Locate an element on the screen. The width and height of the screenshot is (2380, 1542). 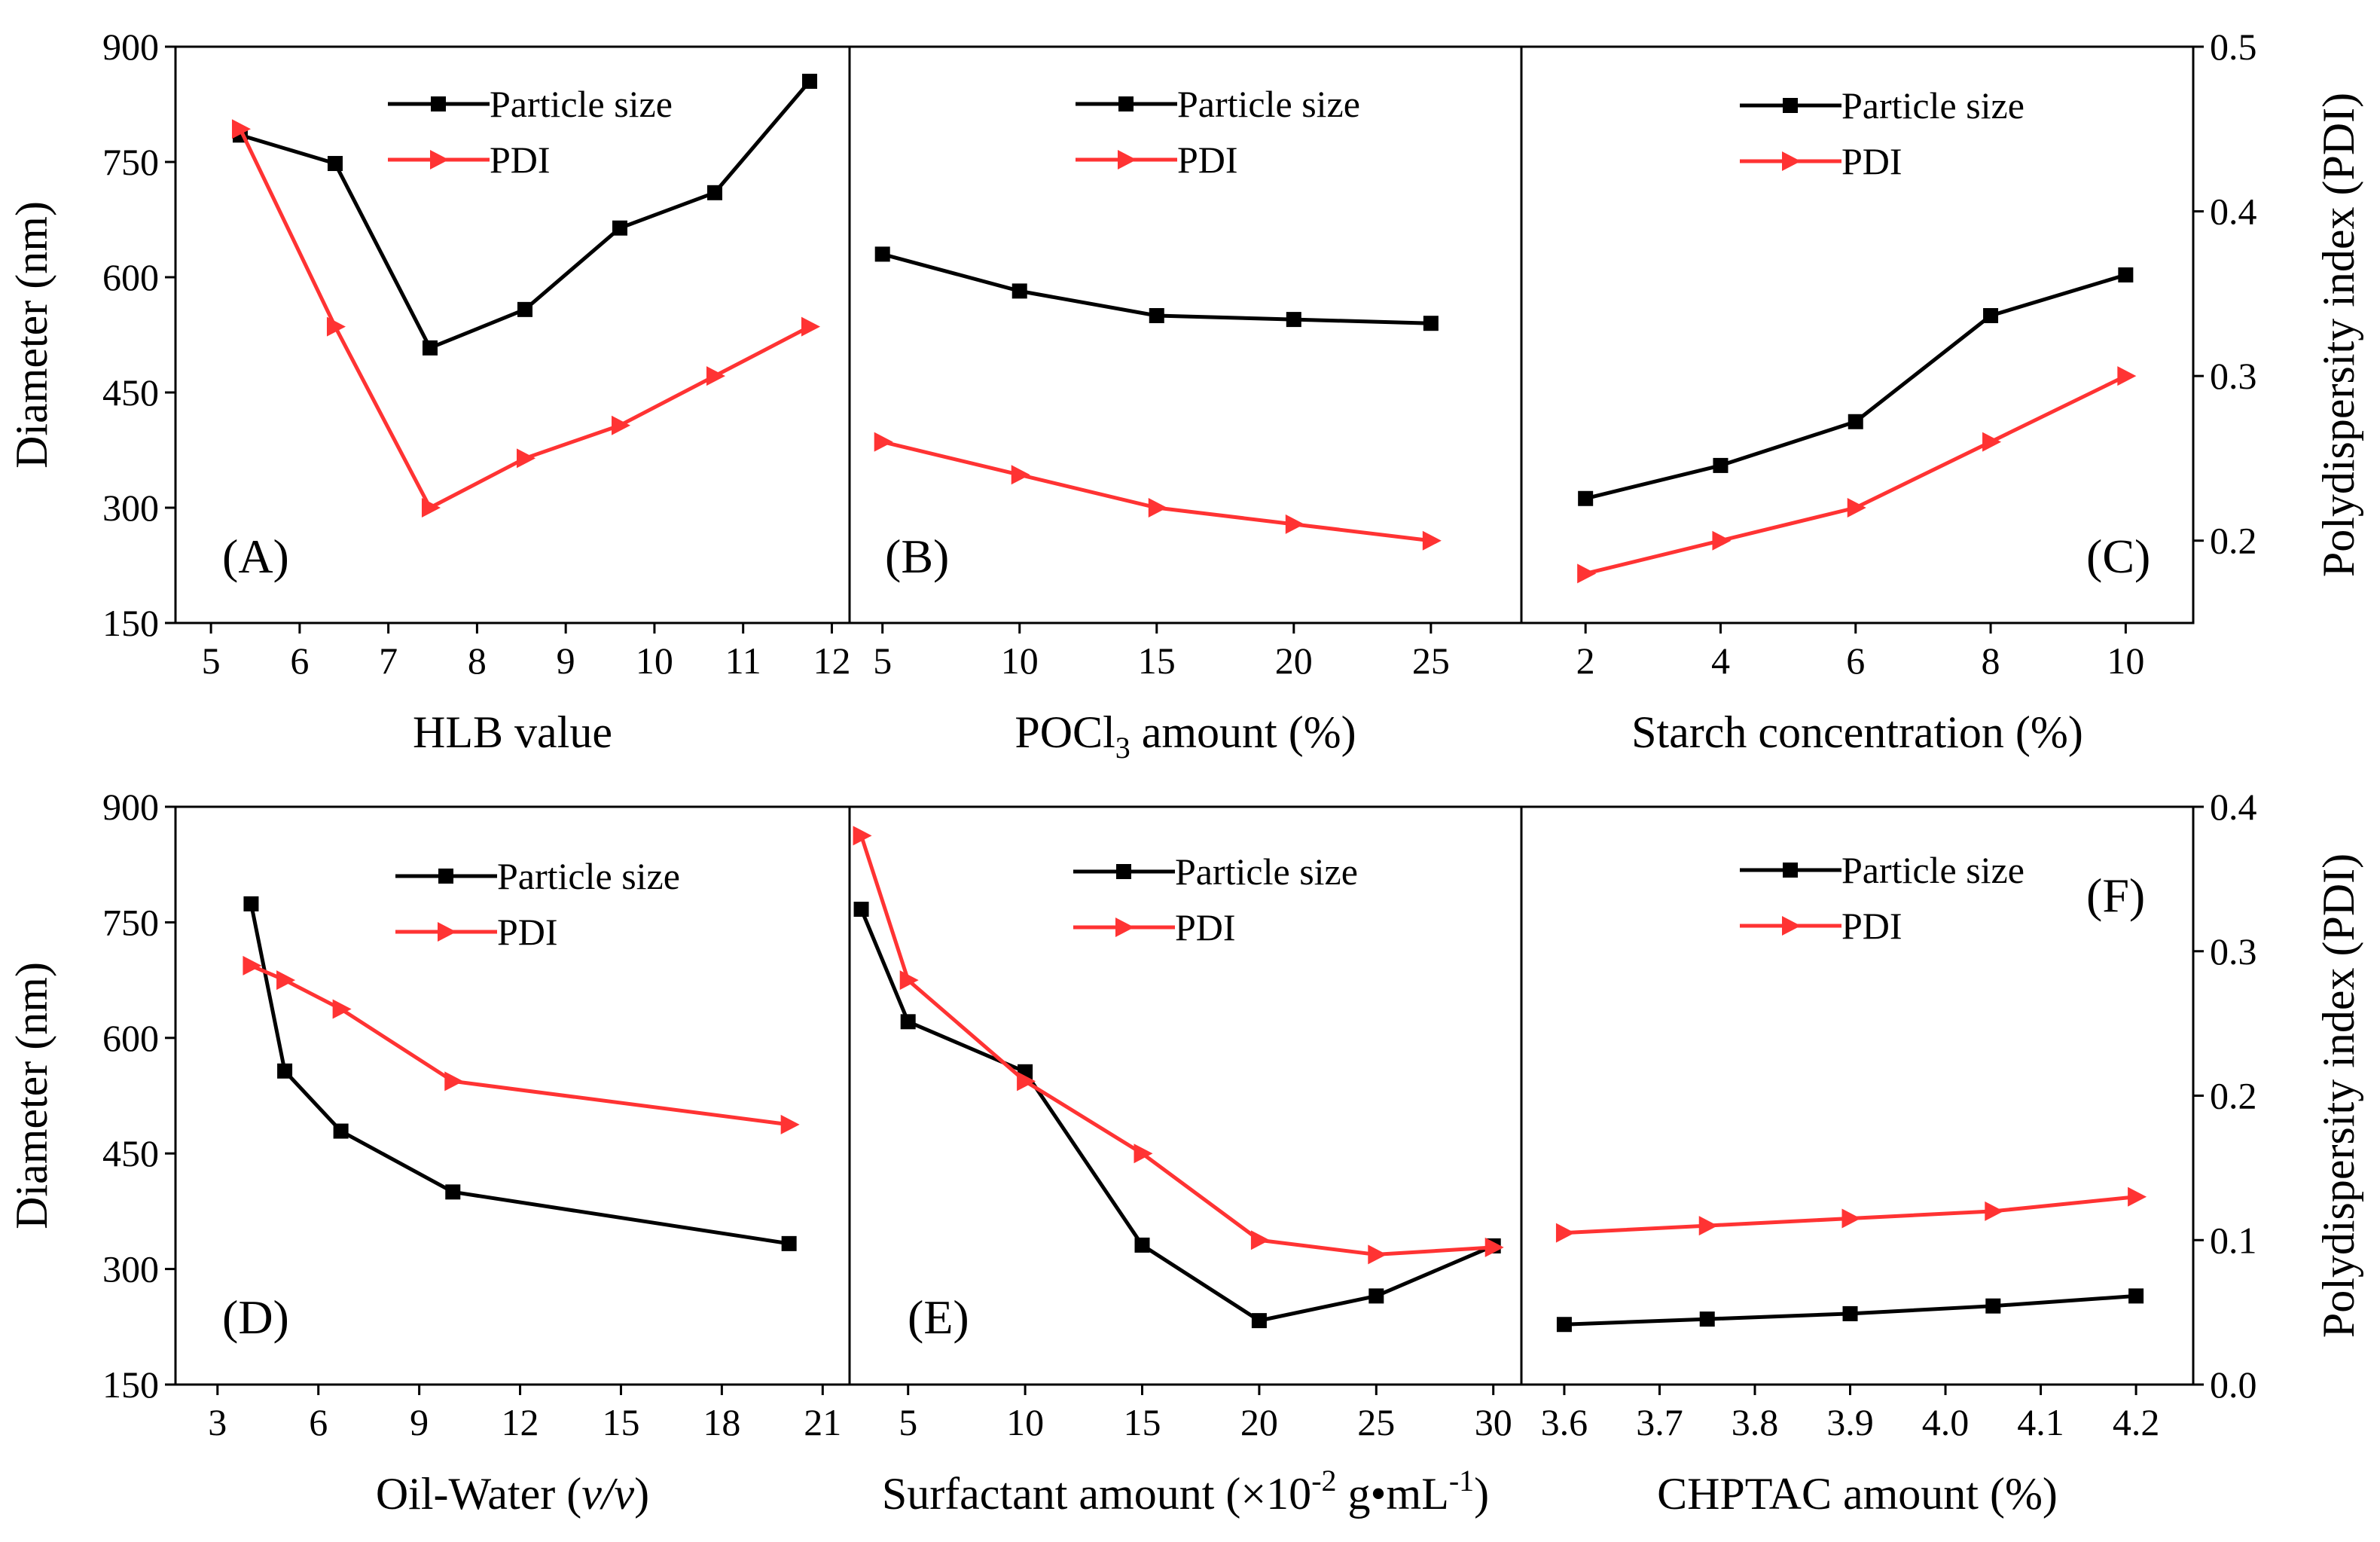
right-axis-label: Polydispersity index (PDI) is located at coordinates (2338, 335).